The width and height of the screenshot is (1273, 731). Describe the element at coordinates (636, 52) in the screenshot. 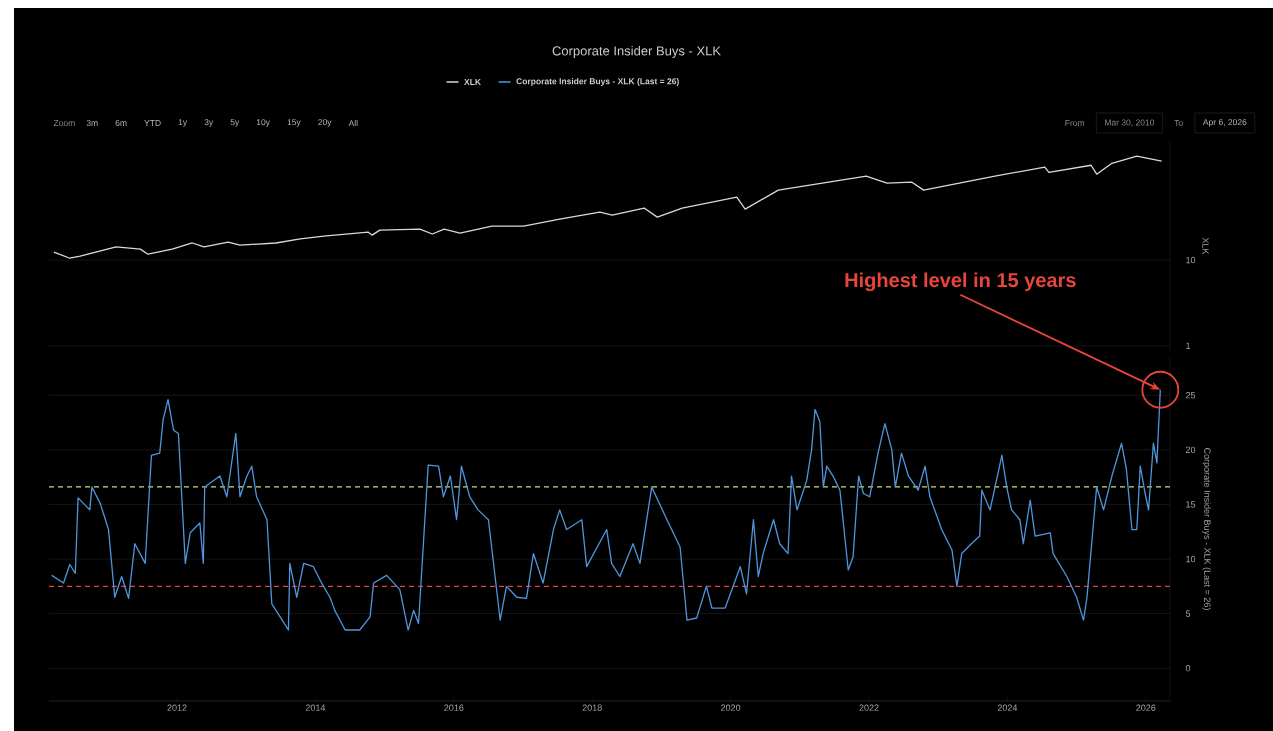

I see `chart-title: Corporate Insider Buys - XLK` at that location.